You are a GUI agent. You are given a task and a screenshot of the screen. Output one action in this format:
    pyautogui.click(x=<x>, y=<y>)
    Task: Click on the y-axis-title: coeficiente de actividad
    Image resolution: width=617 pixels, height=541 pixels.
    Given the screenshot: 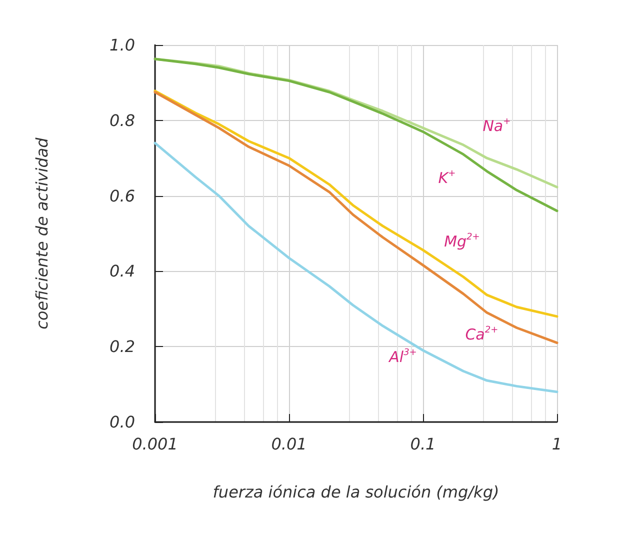 What is the action you would take?
    pyautogui.click(x=42, y=233)
    